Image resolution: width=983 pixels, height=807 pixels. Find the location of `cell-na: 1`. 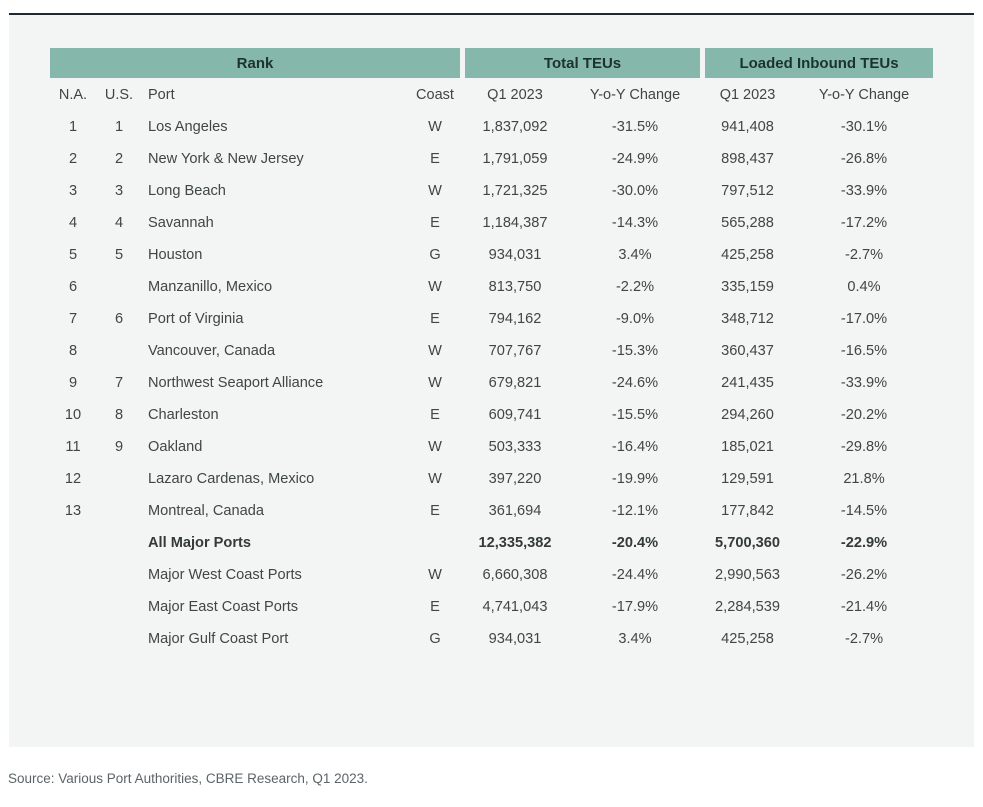

cell-na: 1 is located at coordinates (73, 127).